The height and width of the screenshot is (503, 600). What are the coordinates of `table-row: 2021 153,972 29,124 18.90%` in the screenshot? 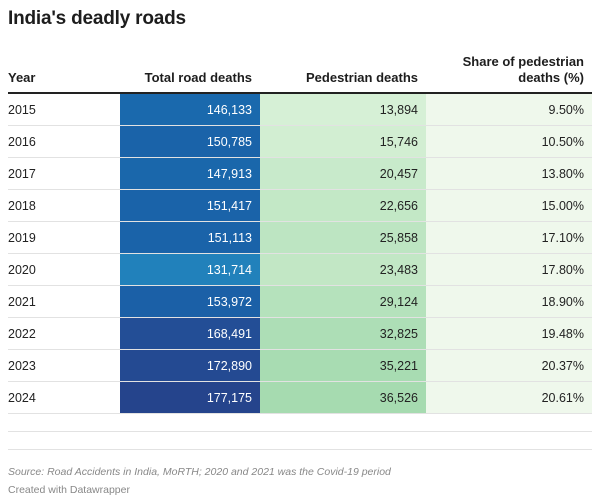 It's located at (300, 301).